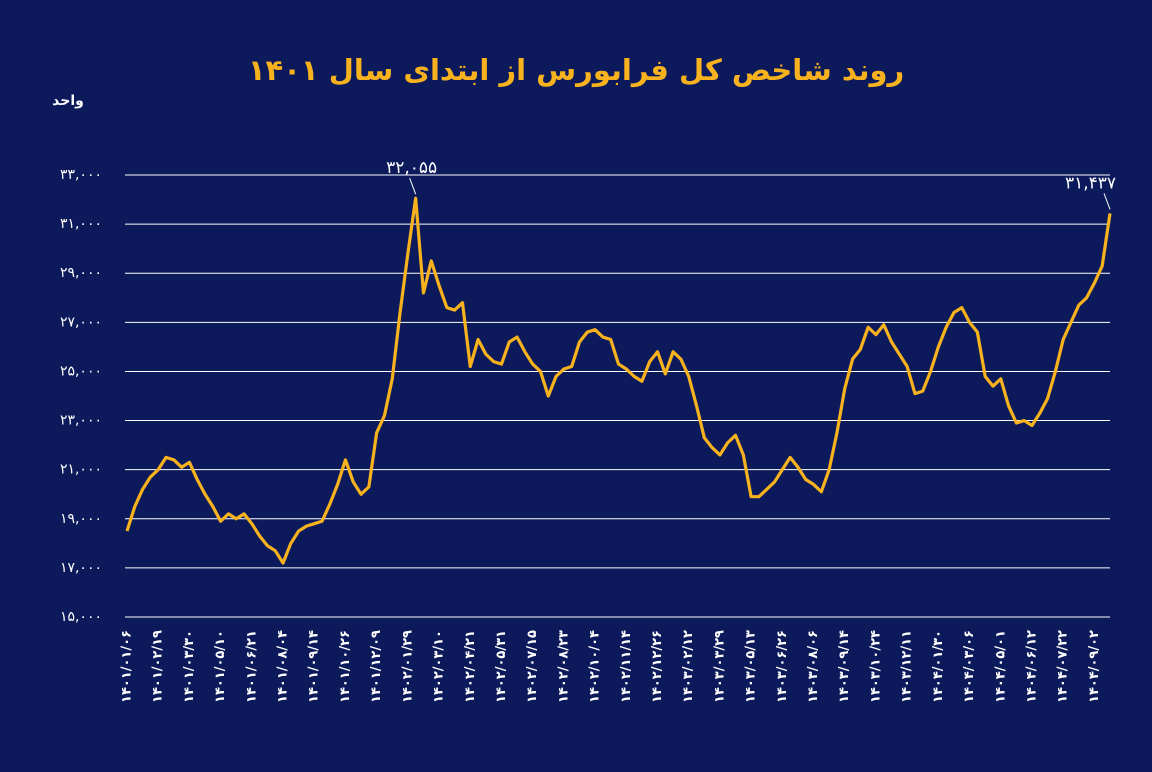 Image resolution: width=1152 pixels, height=772 pixels. What do you see at coordinates (81, 617) in the screenshot?
I see `y-tick-label: ۱۵,۰۰۰` at bounding box center [81, 617].